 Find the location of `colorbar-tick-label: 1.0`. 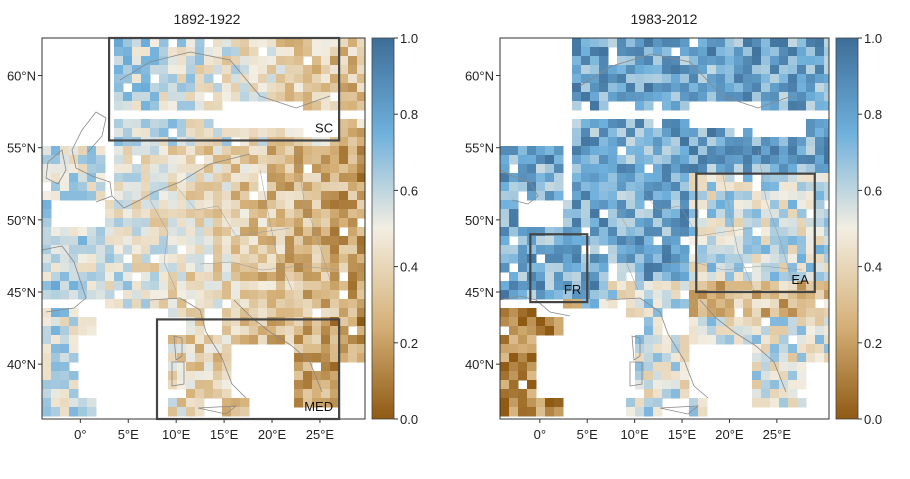

colorbar-tick-label: 1.0 is located at coordinates (409, 38).